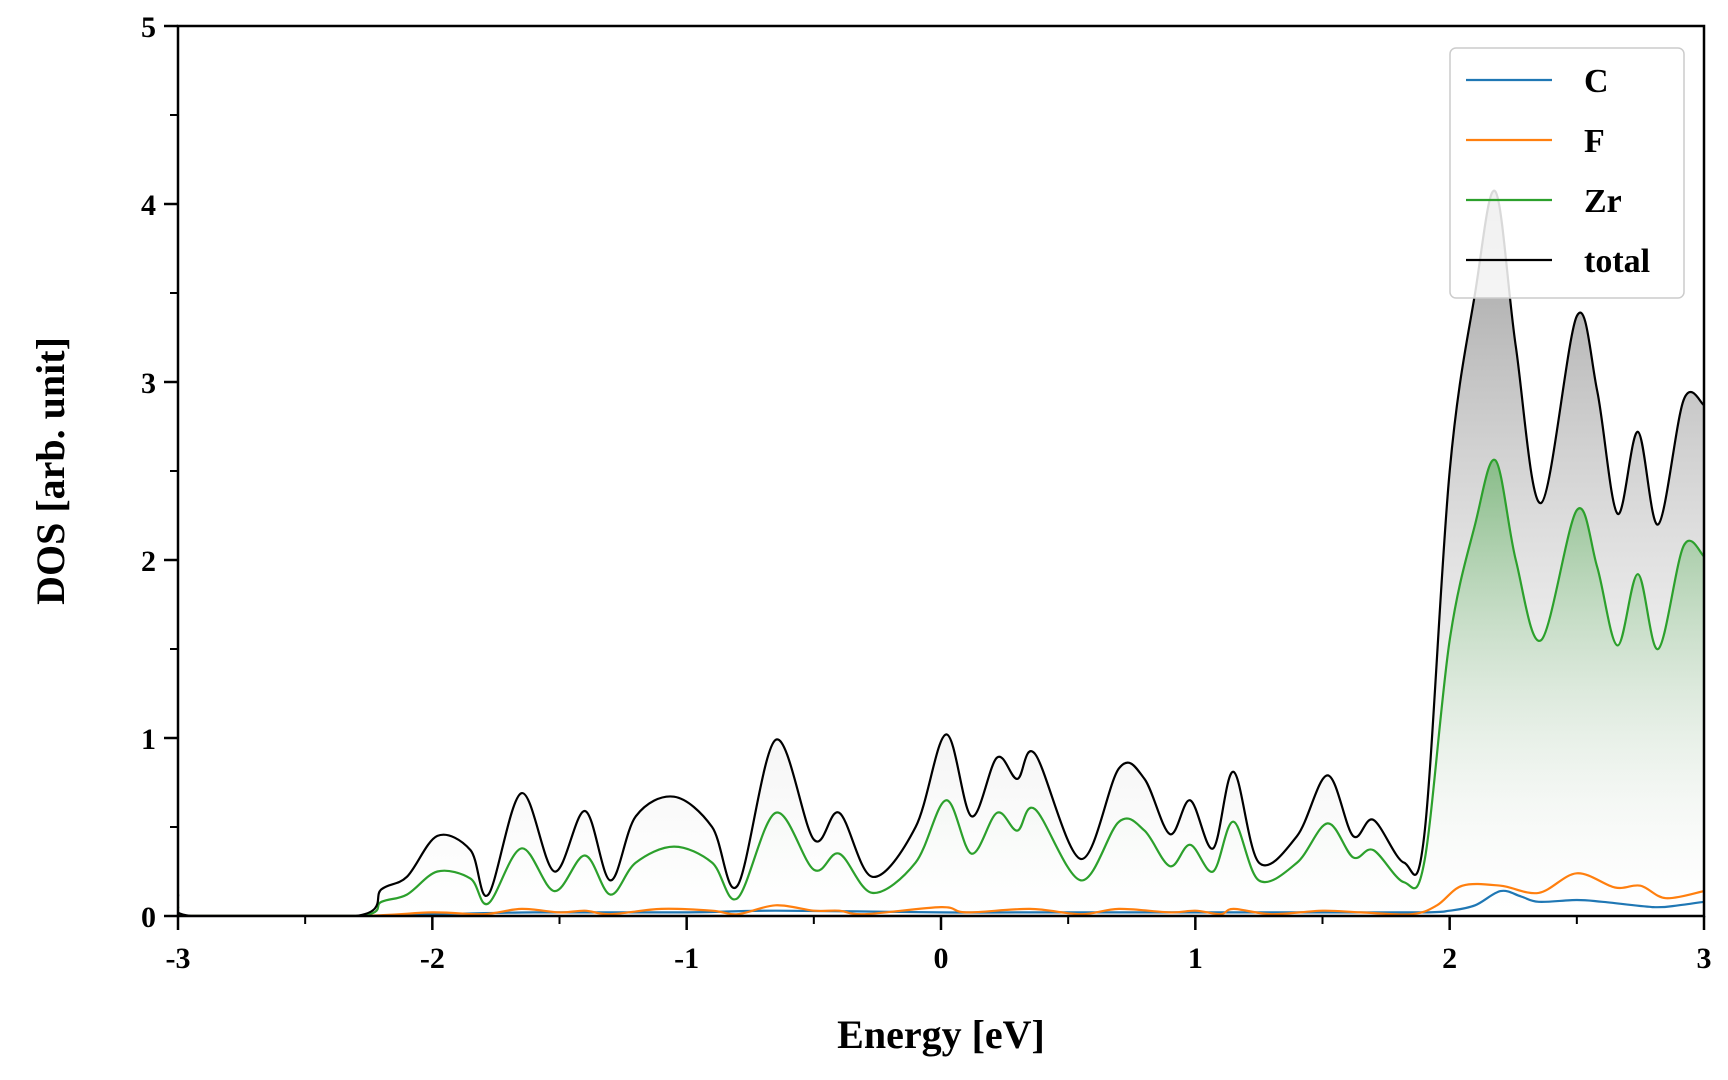 The width and height of the screenshot is (1728, 1080). What do you see at coordinates (148, 739) in the screenshot?
I see `y-tick-label: 1` at bounding box center [148, 739].